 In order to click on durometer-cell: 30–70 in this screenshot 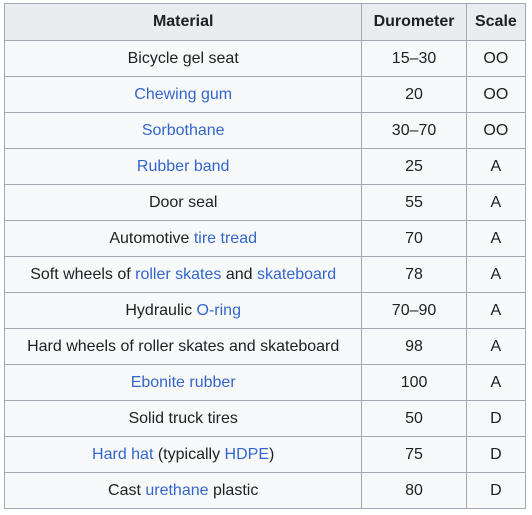, I will do `click(414, 130)`.